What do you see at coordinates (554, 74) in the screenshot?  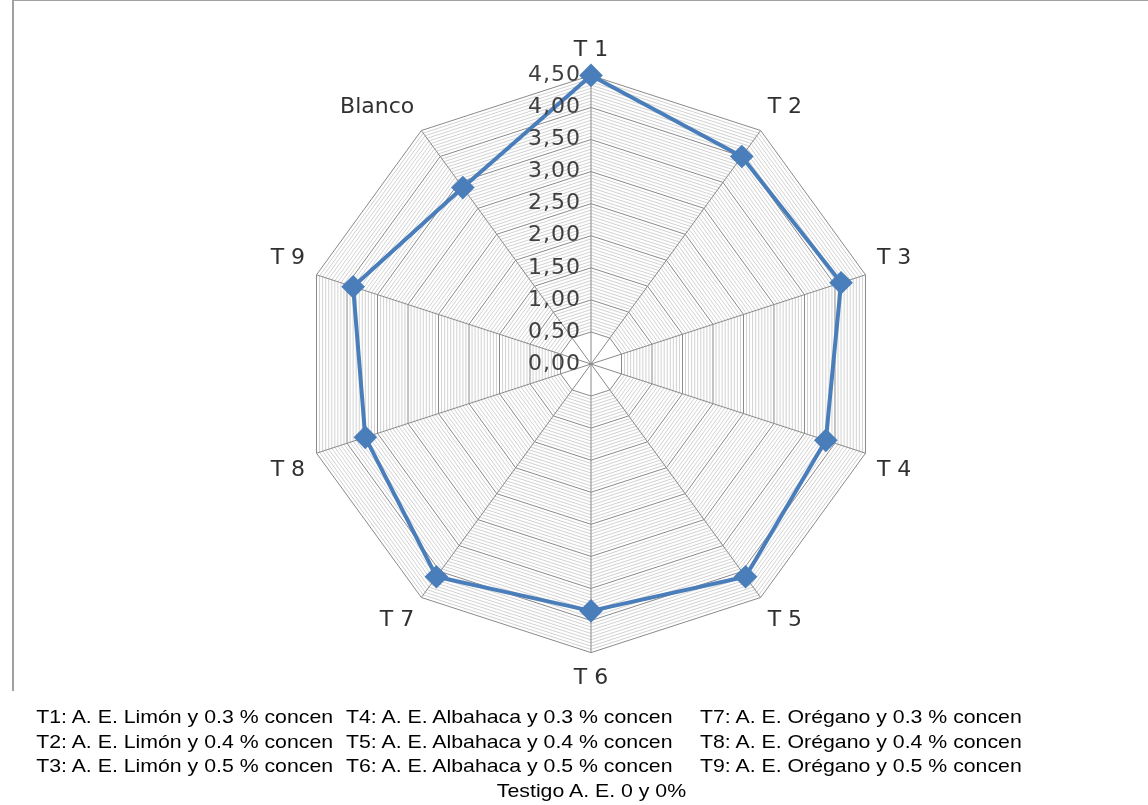 I see `y-tick-label: 4,50` at bounding box center [554, 74].